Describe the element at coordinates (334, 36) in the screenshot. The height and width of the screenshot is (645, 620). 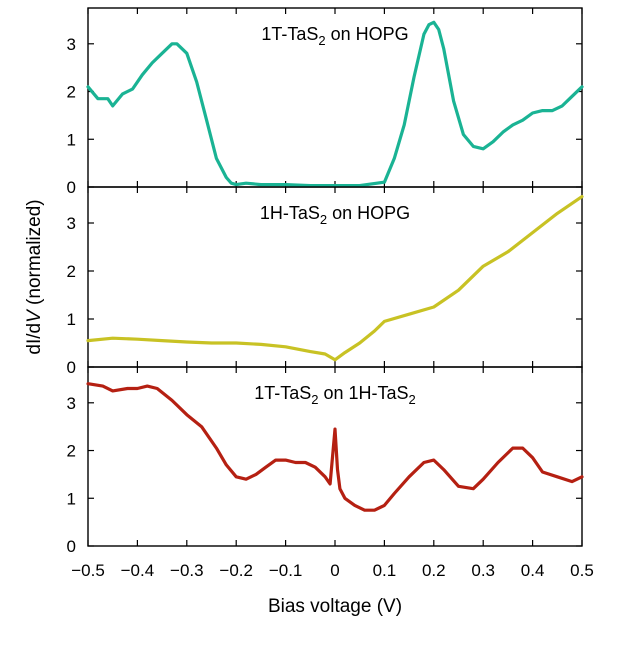
I see `panel-1-label: 1T-TaS2 on HOPG` at that location.